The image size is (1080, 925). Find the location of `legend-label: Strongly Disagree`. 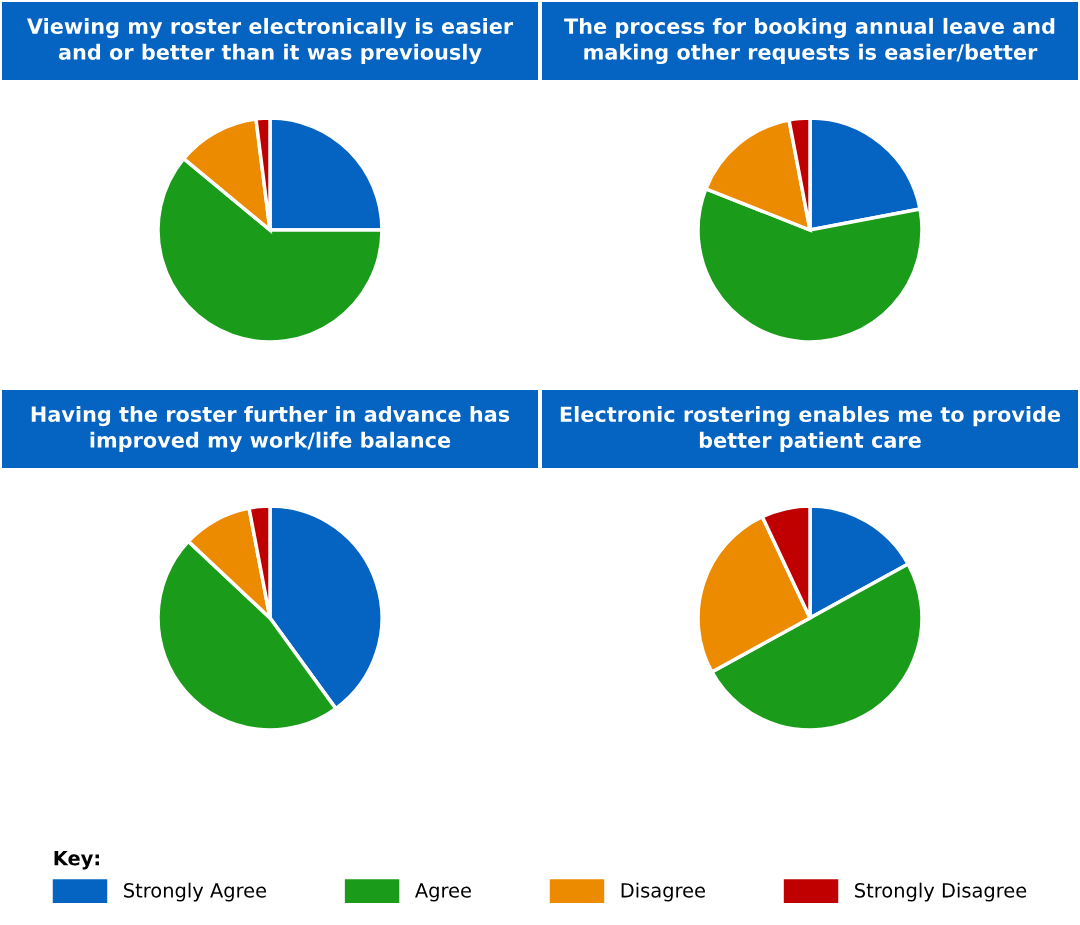

legend-label: Strongly Disagree is located at coordinates (941, 892).